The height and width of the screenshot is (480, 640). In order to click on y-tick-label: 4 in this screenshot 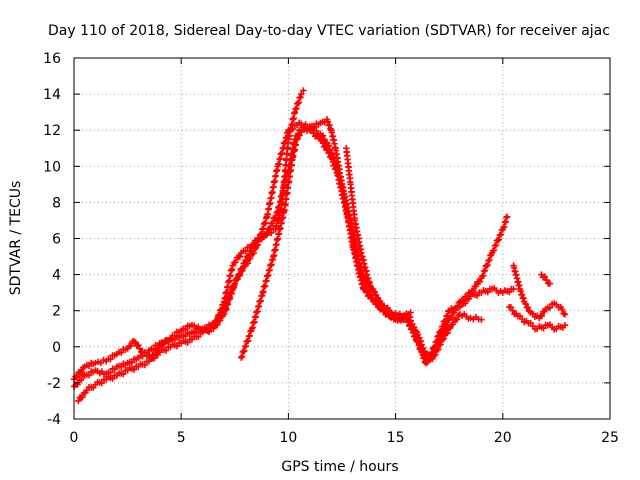, I will do `click(56, 276)`.